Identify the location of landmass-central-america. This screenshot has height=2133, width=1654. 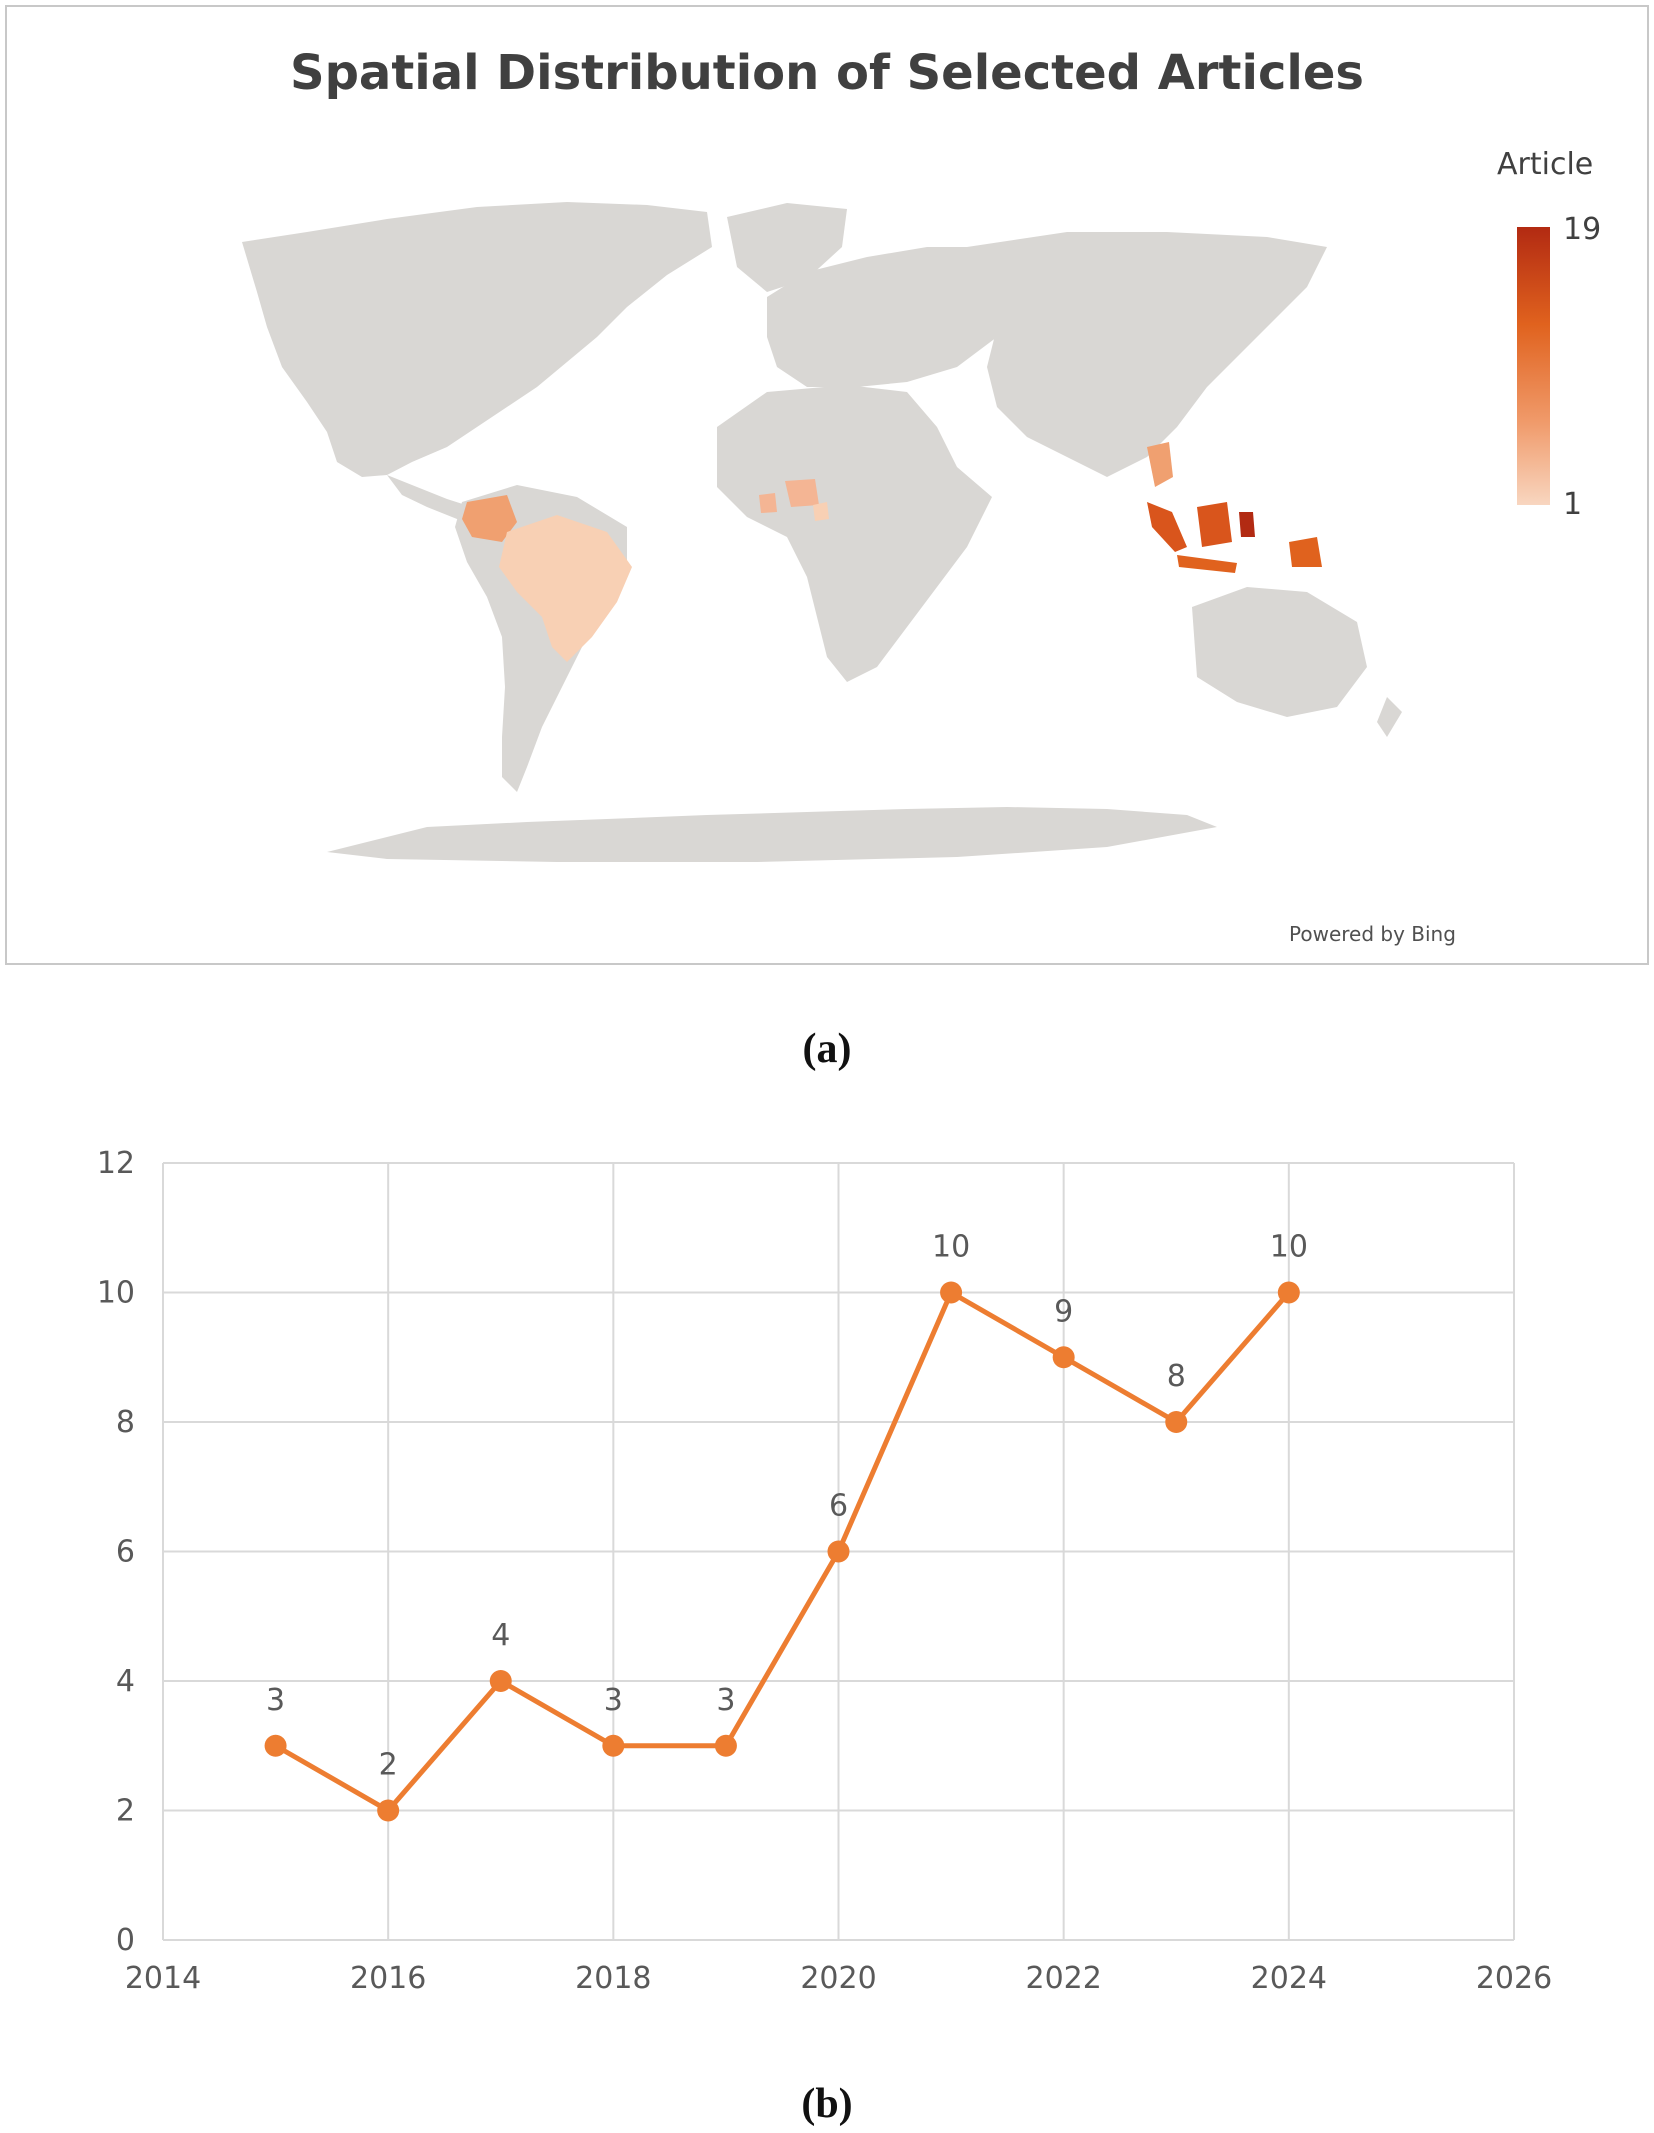
(432, 497).